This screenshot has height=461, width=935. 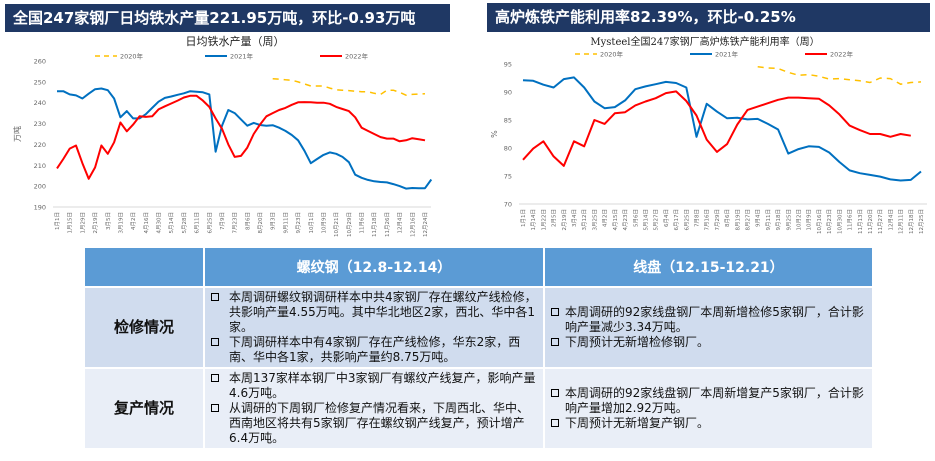 I want to click on bullet-text: 本周调研的92家线盘钢厂本周新增检修5家钢厂，合计影响产量减少3.34万吨。, so click(x=714, y=319).